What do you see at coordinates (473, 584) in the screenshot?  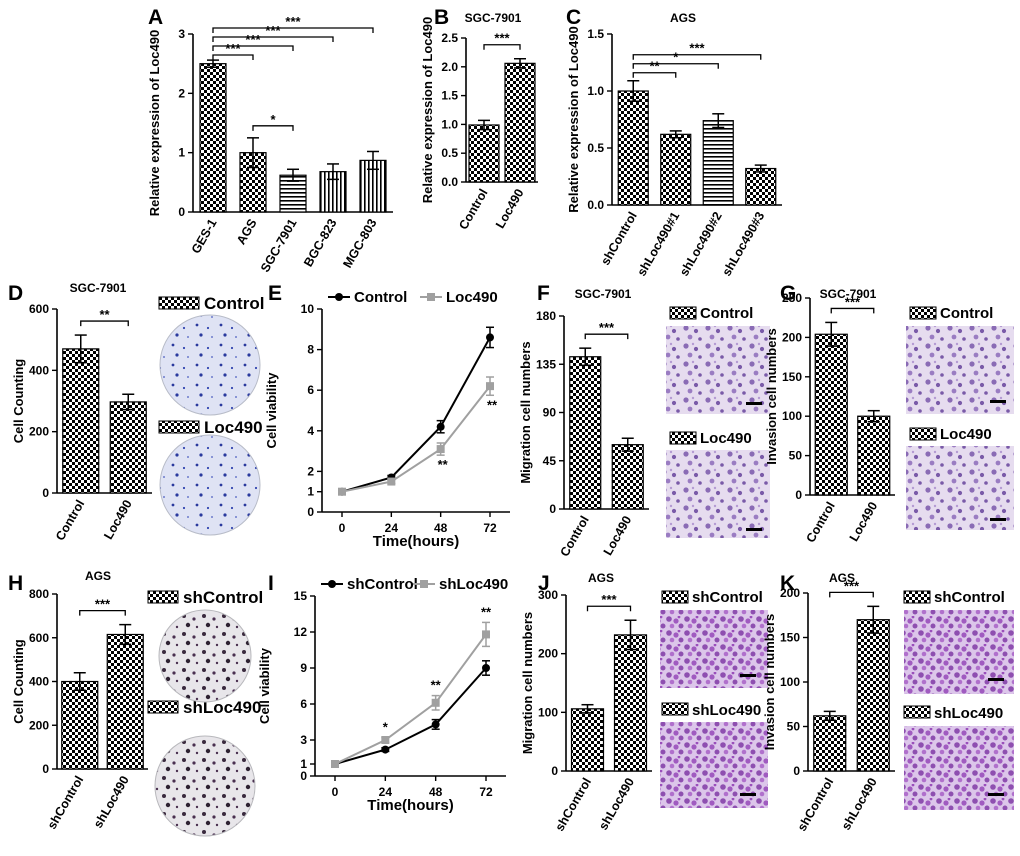 I see `legend-label: shLoc490` at bounding box center [473, 584].